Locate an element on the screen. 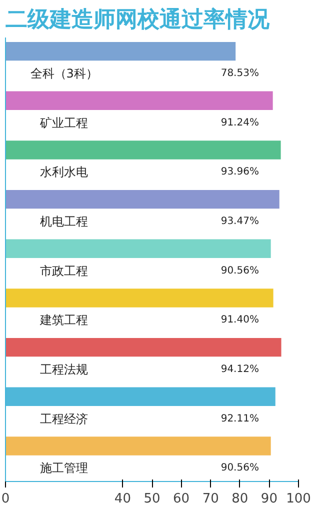 The width and height of the screenshot is (320, 505). x-tick-label: 60 is located at coordinates (181, 498).